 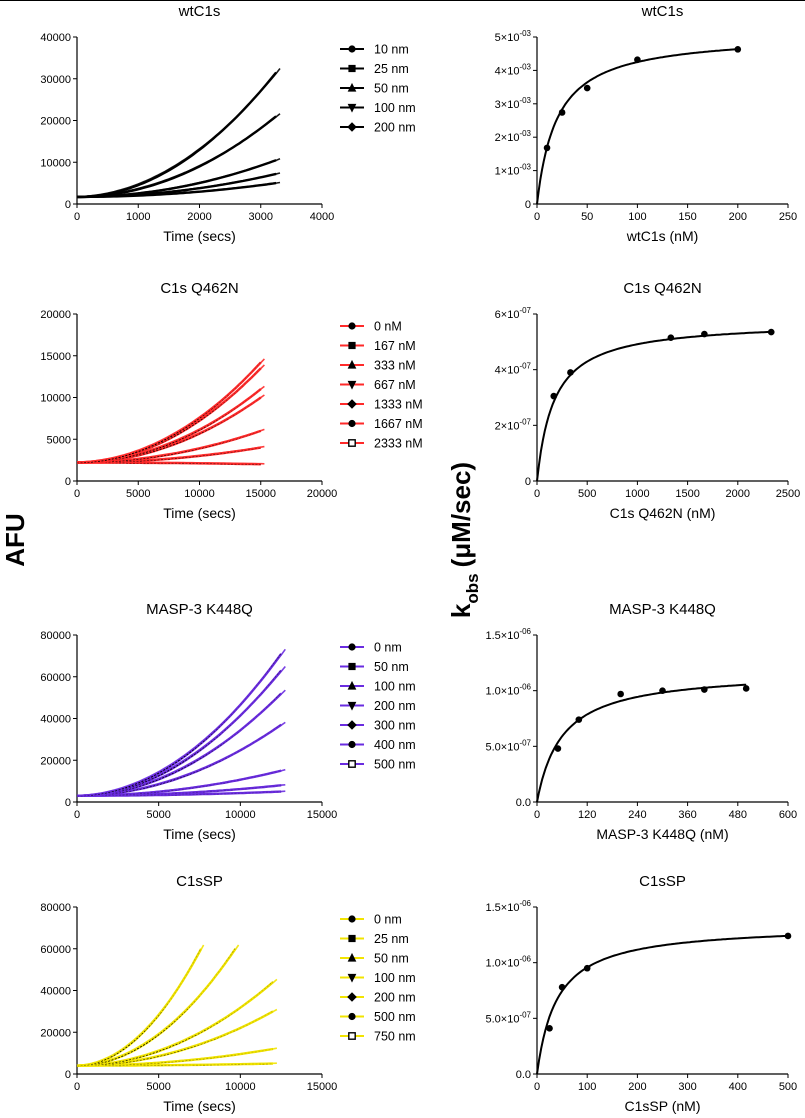 I want to click on legend-label: 500 nm, so click(x=395, y=1017).